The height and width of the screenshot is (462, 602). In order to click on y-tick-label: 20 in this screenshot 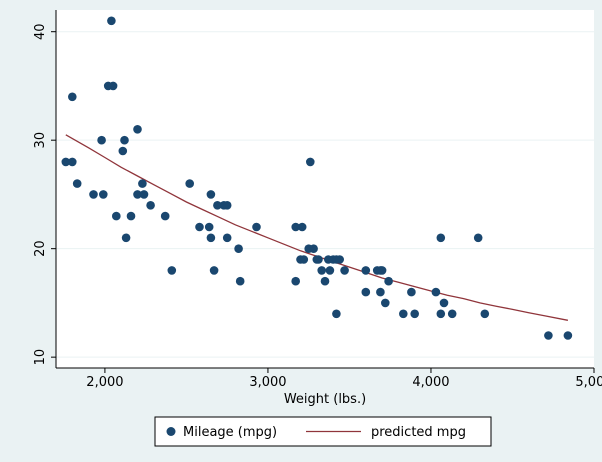, I will do `click(40, 248)`.